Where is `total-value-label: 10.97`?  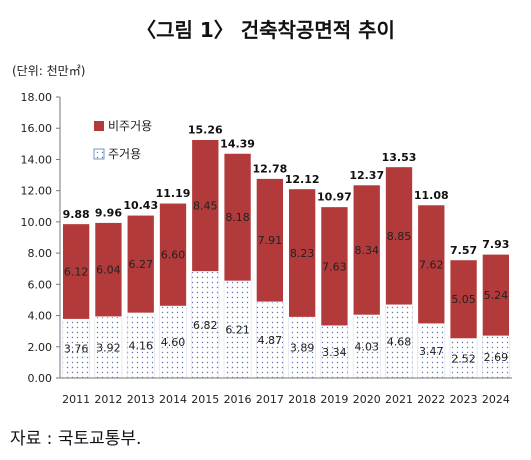 total-value-label: 10.97 is located at coordinates (334, 197).